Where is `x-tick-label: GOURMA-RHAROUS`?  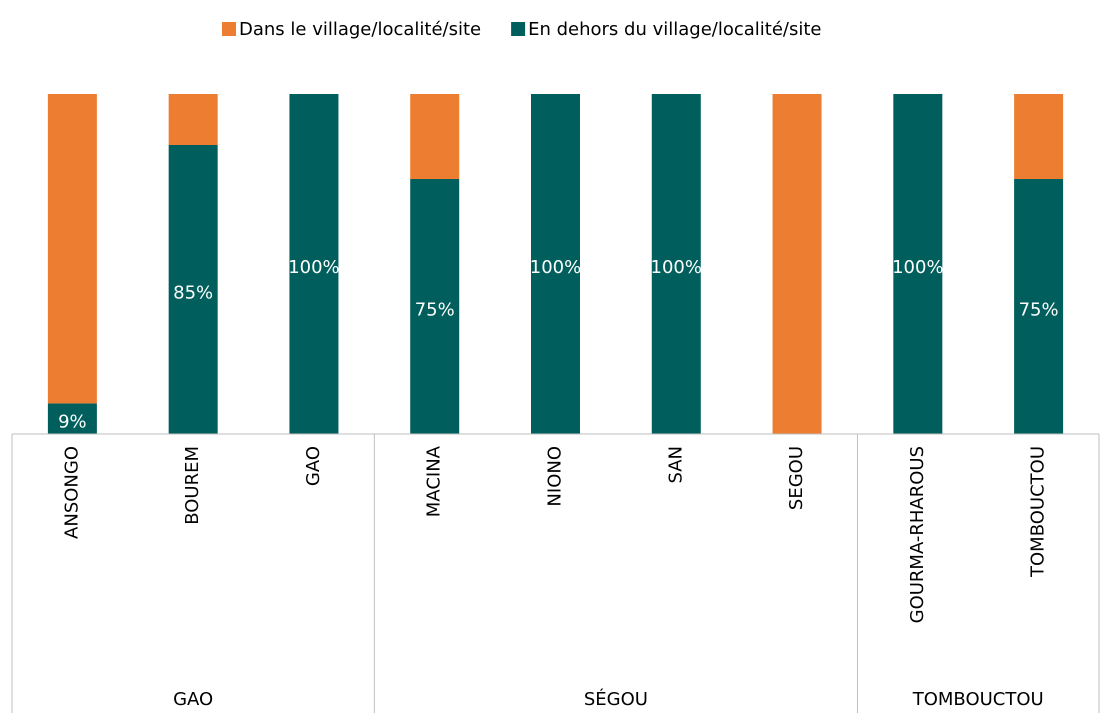
x-tick-label: GOURMA-RHAROUS is located at coordinates (917, 534).